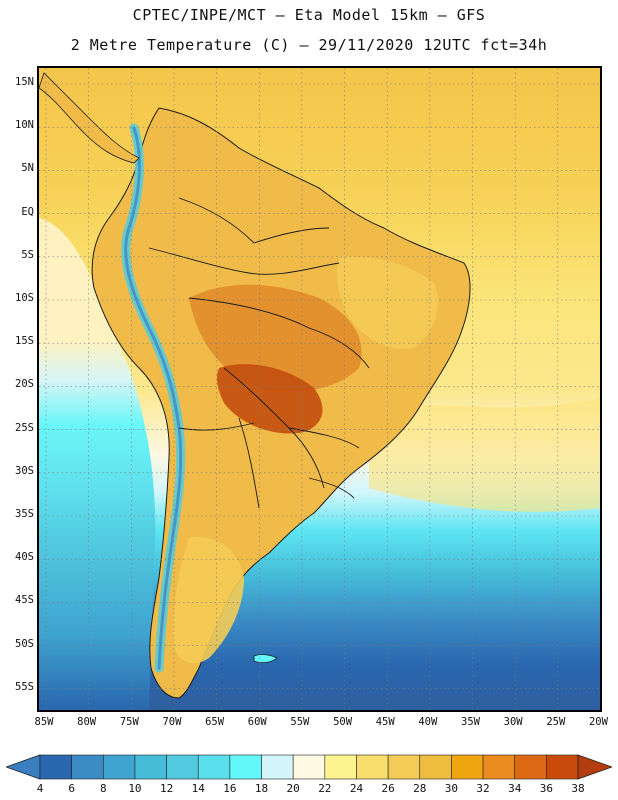 This screenshot has height=800, width=618. Describe the element at coordinates (24, 600) in the screenshot. I see `lat-tick-label: 45S` at that location.